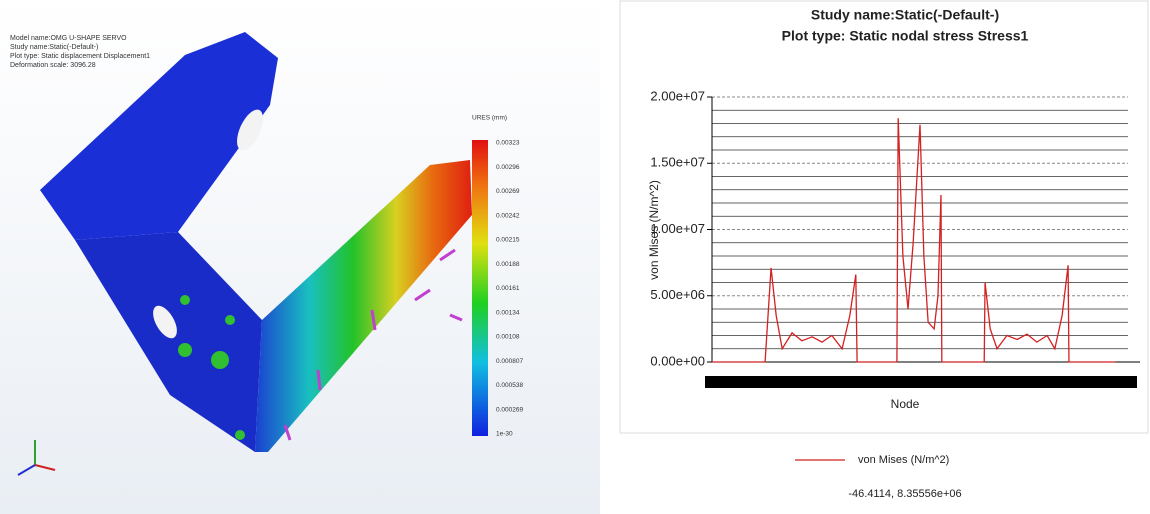  I want to click on color-bar-label: 0.000269, so click(509, 409).